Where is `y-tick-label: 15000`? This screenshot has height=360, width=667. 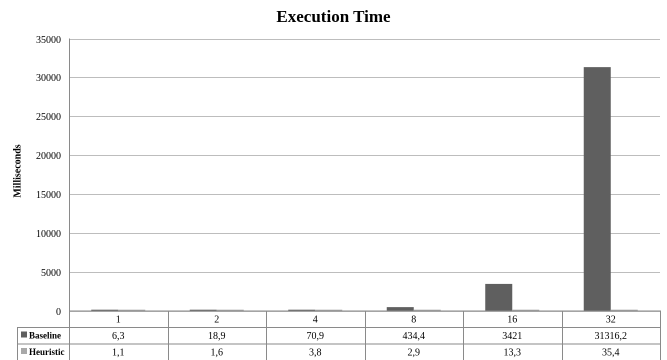 y-tick-label: 15000 is located at coordinates (48, 195).